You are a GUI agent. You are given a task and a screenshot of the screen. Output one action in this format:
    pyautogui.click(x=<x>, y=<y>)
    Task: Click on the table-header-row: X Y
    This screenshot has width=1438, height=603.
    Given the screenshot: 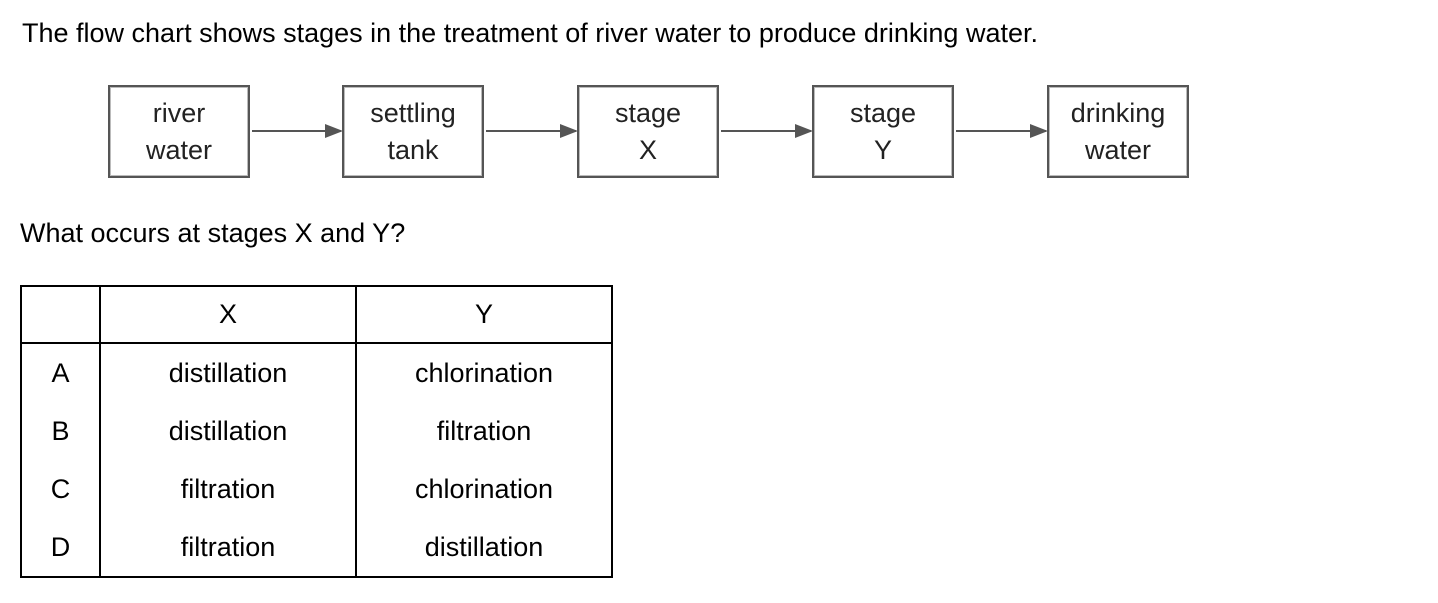 What is the action you would take?
    pyautogui.click(x=316, y=314)
    